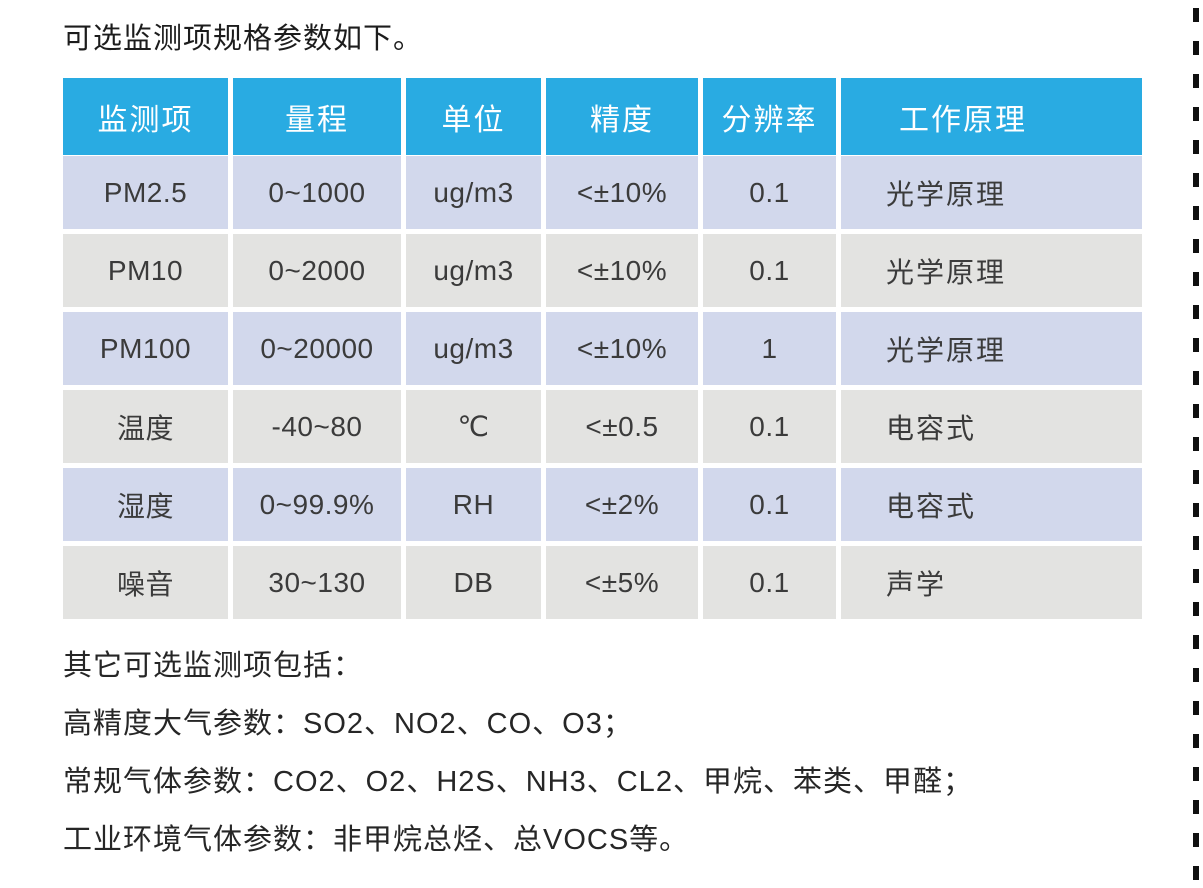 This screenshot has width=1203, height=888. What do you see at coordinates (473, 504) in the screenshot?
I see `cell-unit: RH` at bounding box center [473, 504].